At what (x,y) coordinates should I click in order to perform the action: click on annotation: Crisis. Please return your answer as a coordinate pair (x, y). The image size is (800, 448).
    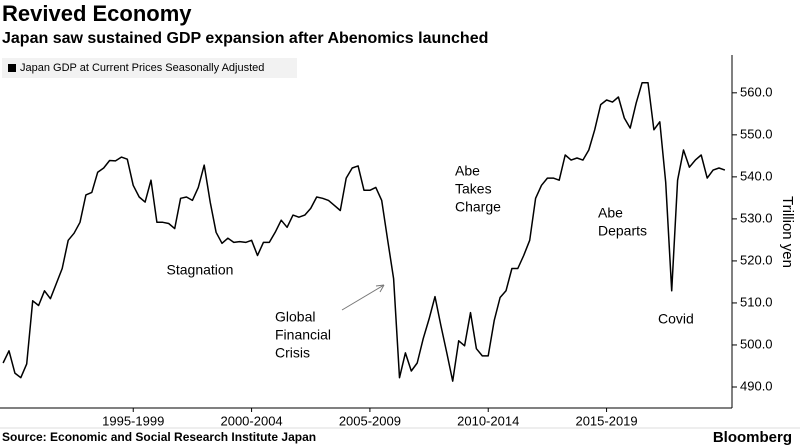
    Looking at the image, I should click on (292, 353).